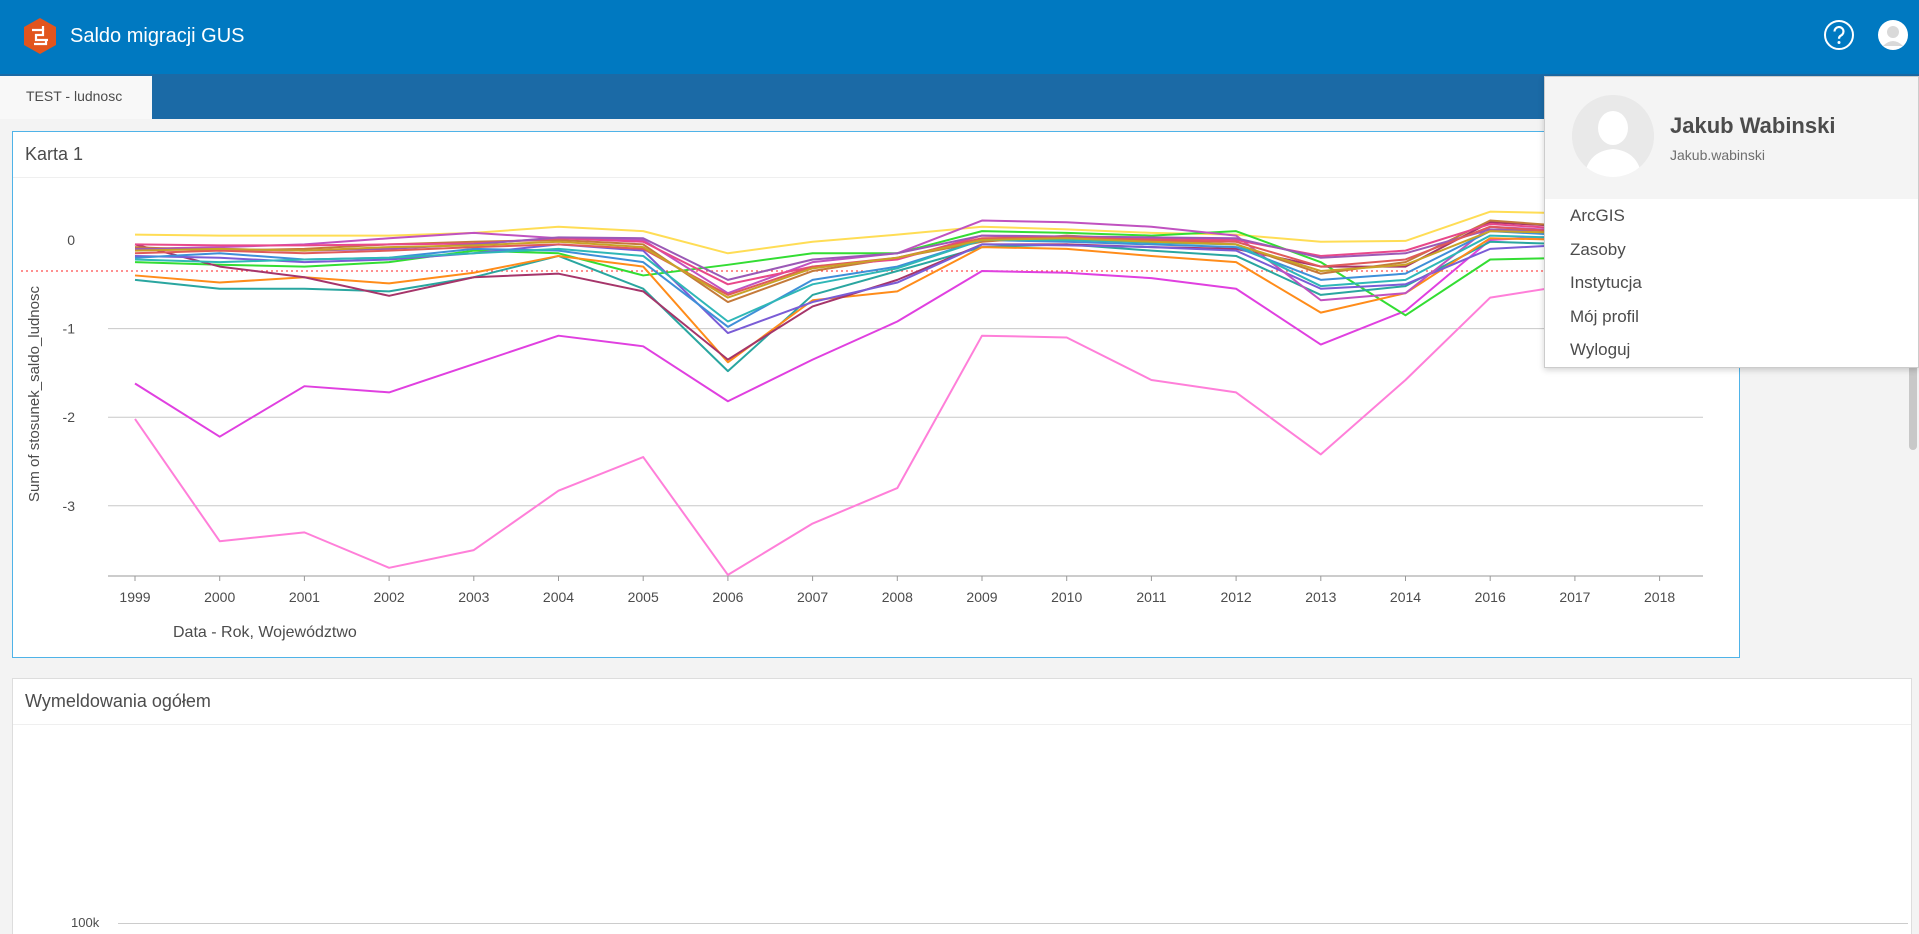 The image size is (1919, 934). What do you see at coordinates (1490, 597) in the screenshot?
I see `x-tick-label: 2016` at bounding box center [1490, 597].